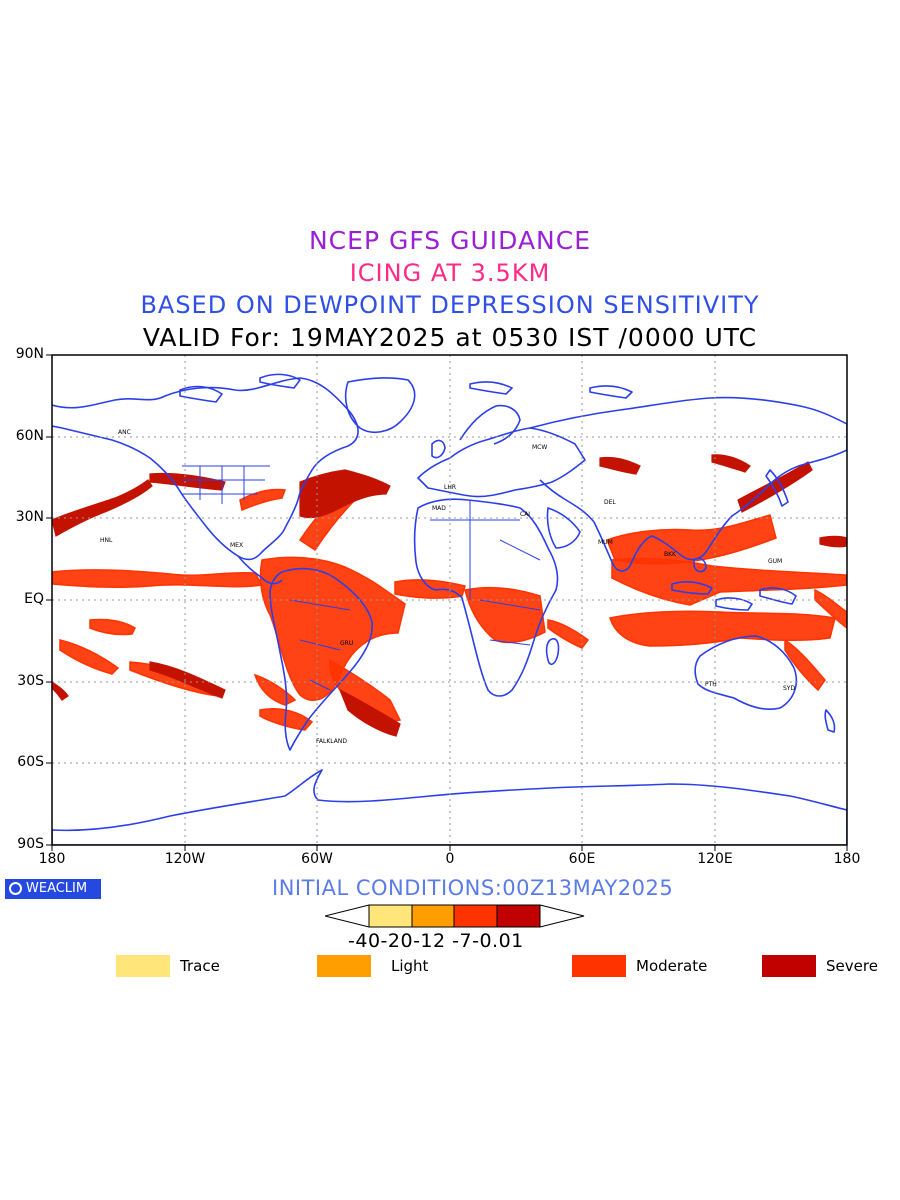 The width and height of the screenshot is (900, 1200). Describe the element at coordinates (610, 502) in the screenshot. I see `city-label: DEL` at that location.